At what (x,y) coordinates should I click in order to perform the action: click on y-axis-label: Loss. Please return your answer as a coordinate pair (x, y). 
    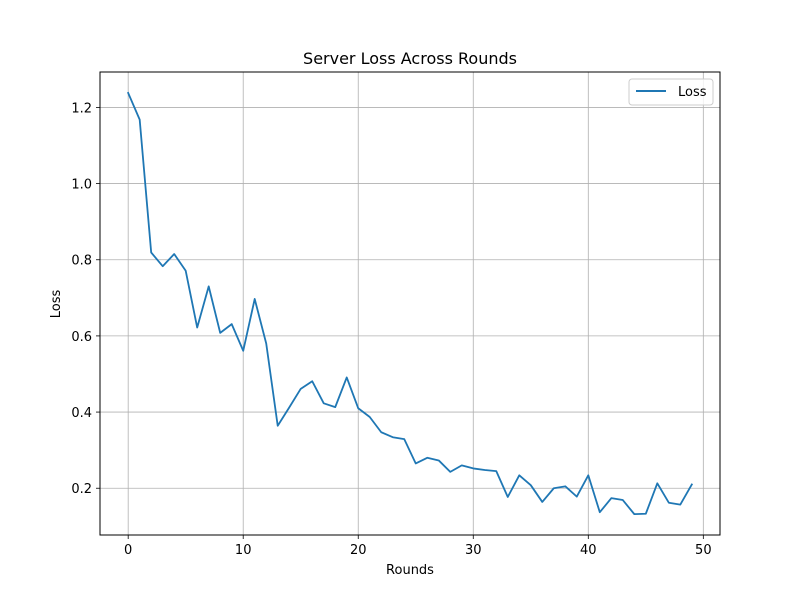
    Looking at the image, I should click on (56, 304).